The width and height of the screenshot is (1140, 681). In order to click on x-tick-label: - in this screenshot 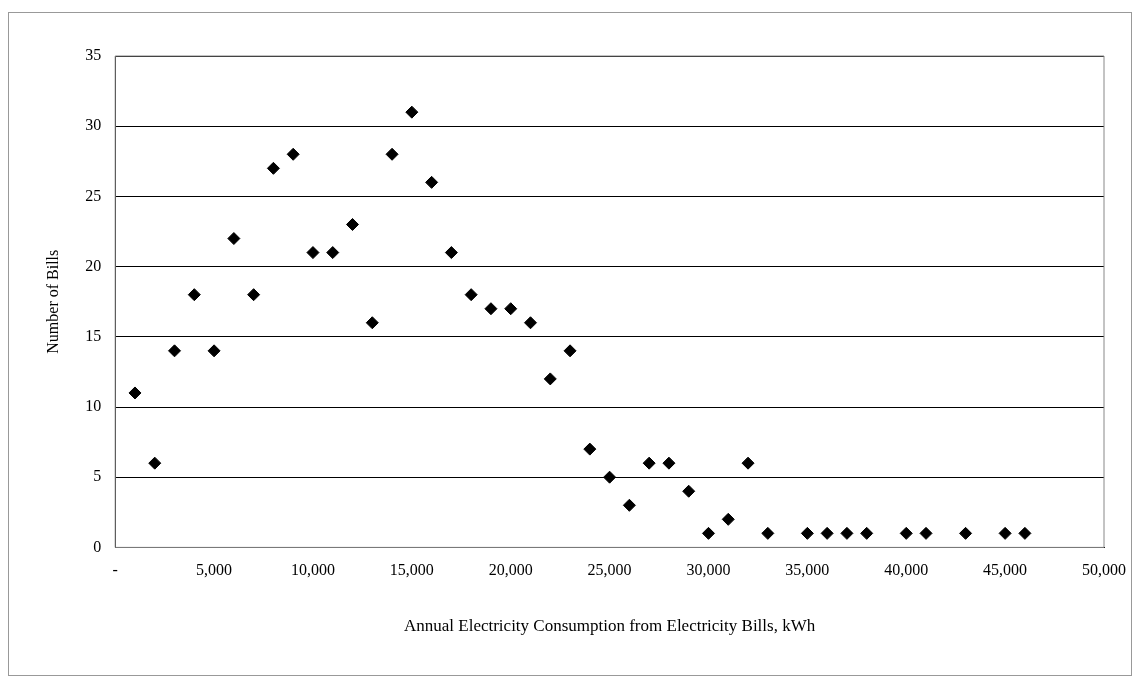, I will do `click(115, 570)`.